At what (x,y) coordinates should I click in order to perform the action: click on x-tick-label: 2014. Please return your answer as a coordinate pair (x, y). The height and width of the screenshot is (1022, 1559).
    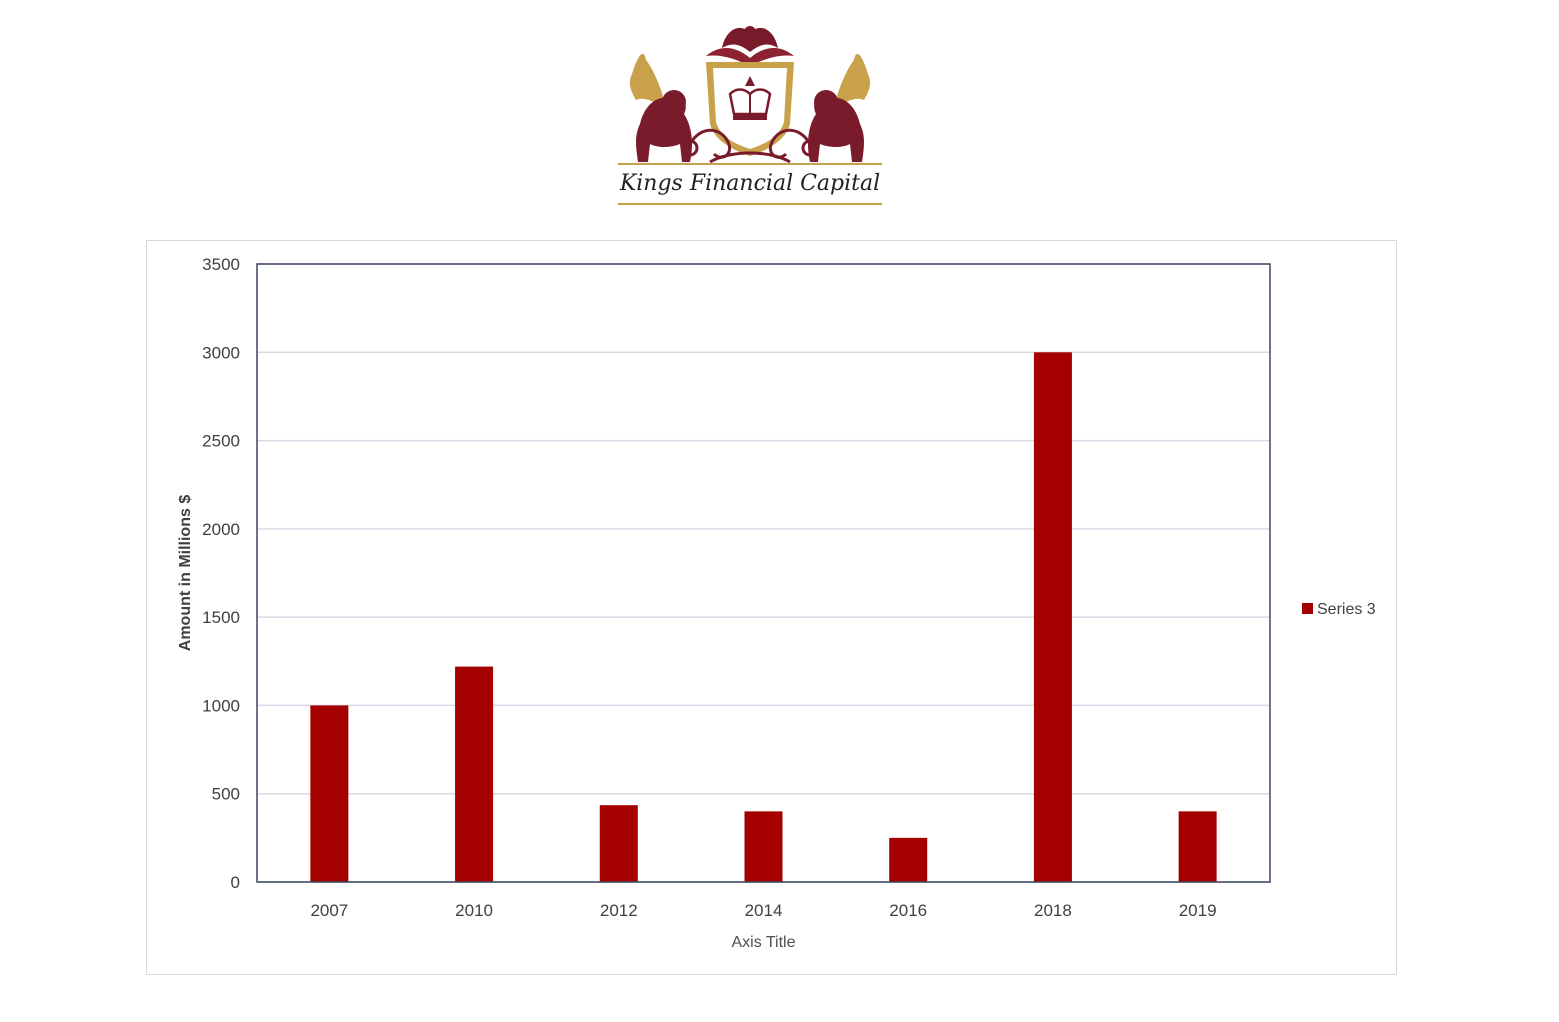
    Looking at the image, I should click on (764, 910).